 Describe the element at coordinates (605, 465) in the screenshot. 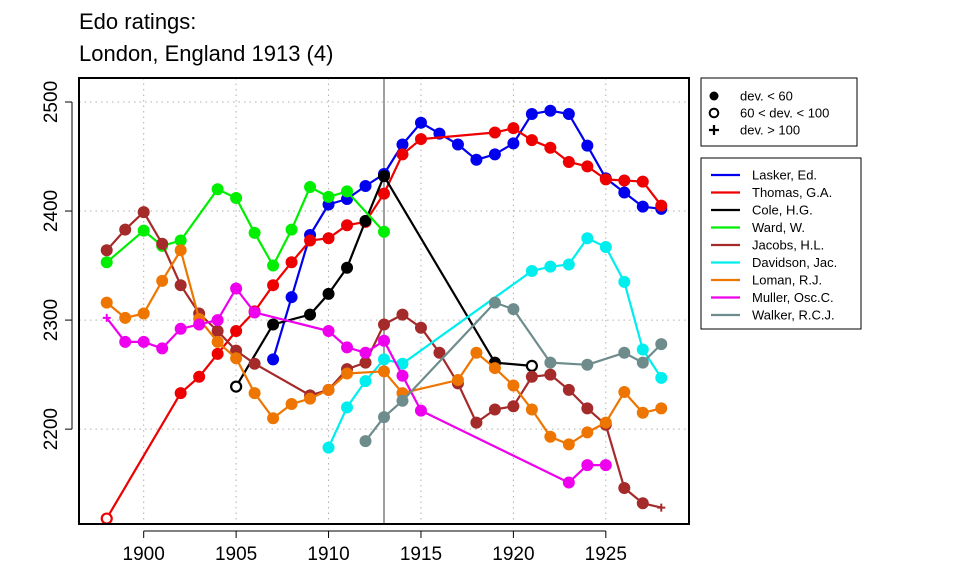

I see `data-point-muller-osc-c-1925` at that location.